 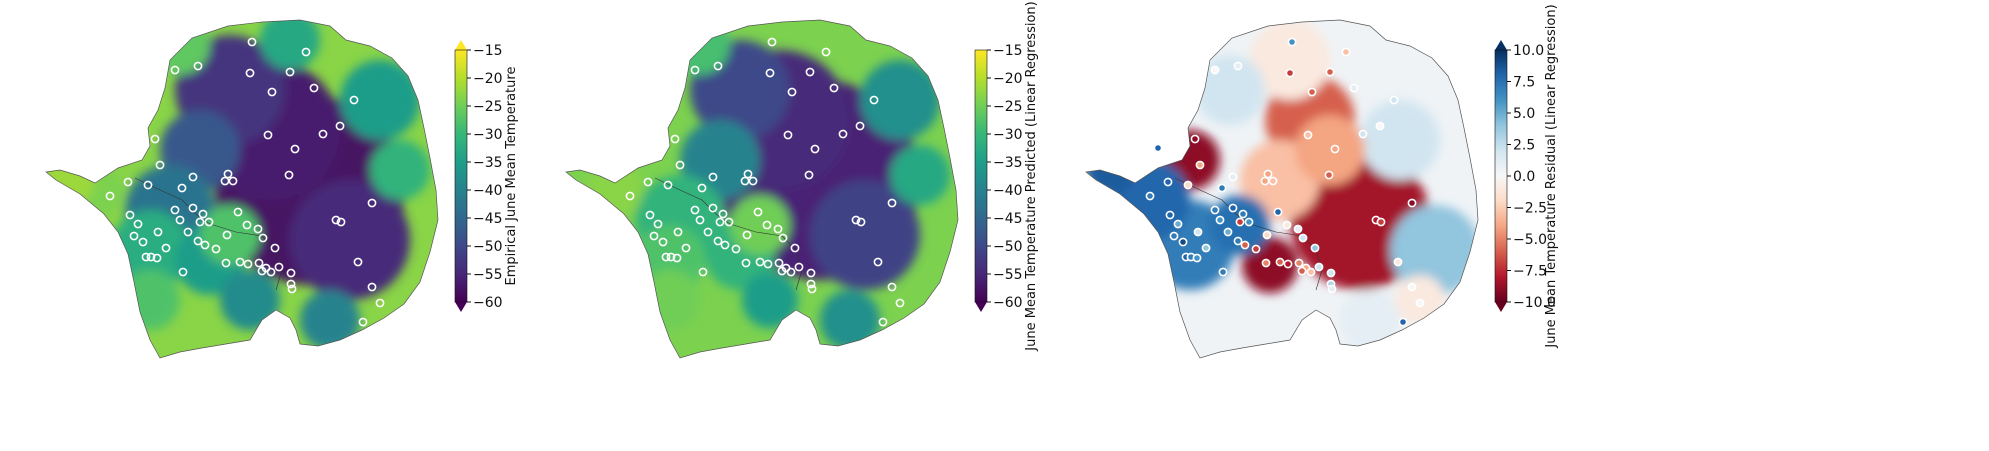 I want to click on residual-field, so click(x=1282, y=189).